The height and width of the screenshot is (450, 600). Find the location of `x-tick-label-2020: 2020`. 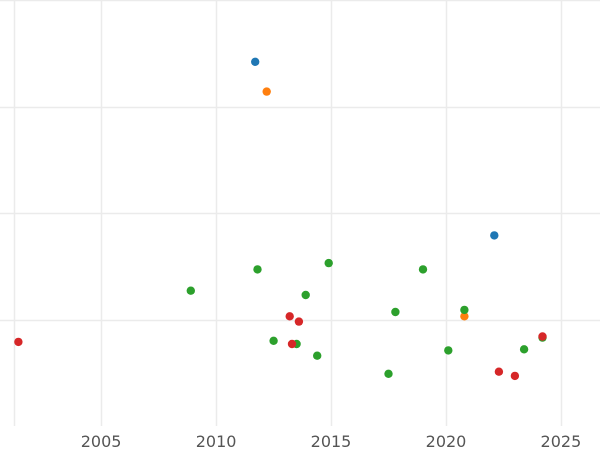

x-tick-label-2020: 2020 is located at coordinates (446, 441).